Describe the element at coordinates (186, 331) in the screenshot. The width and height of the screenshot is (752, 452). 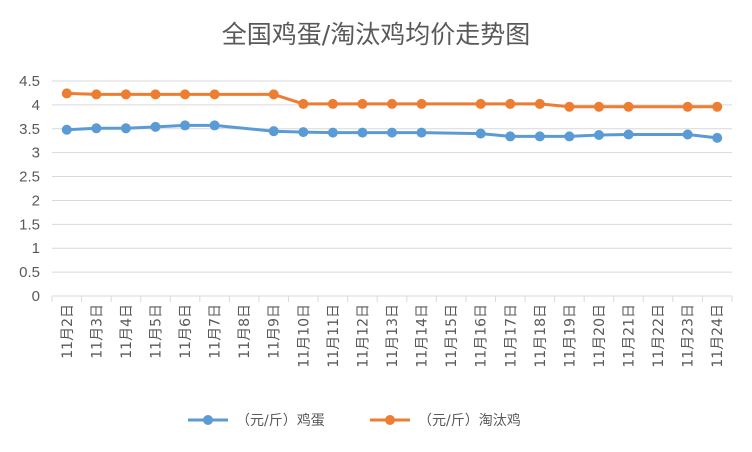
I see `x-tick-label: 11月6日` at that location.